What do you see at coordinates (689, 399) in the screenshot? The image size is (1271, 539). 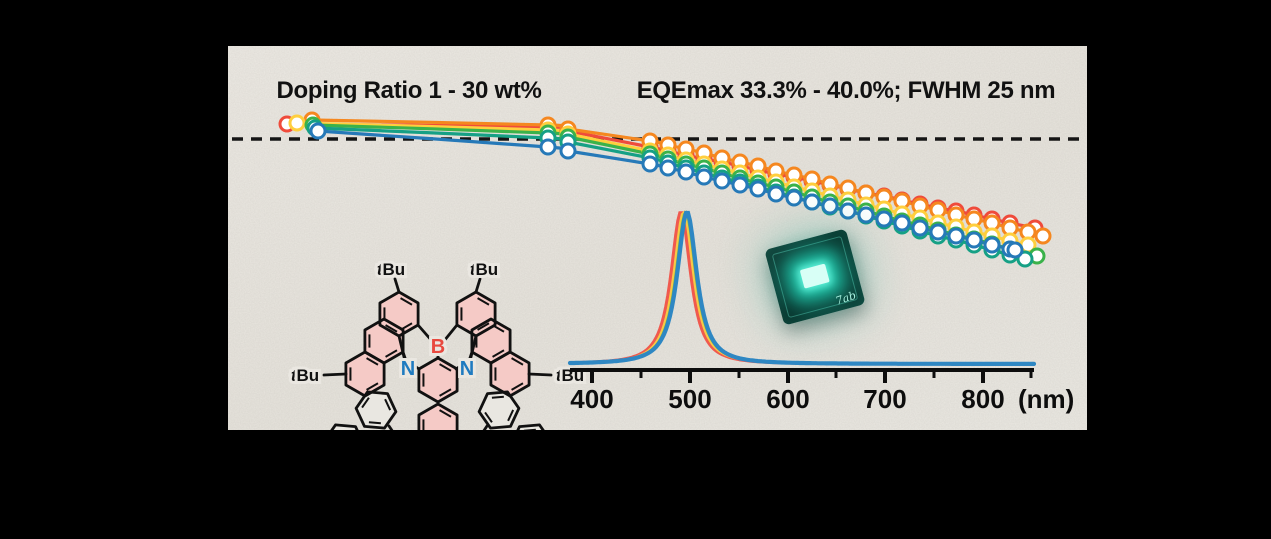 I see `x-tick-label: 500` at bounding box center [689, 399].